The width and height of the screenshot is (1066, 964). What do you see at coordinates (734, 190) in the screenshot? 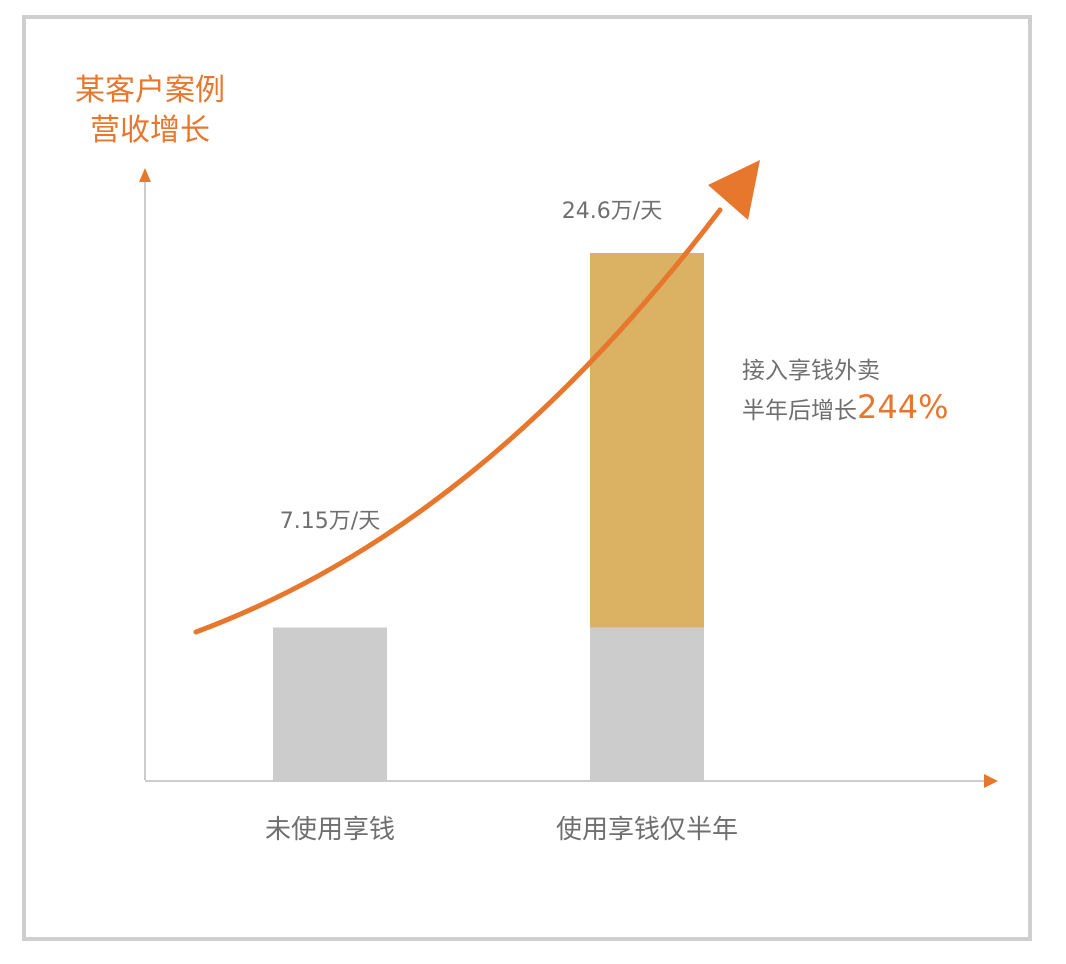
I see `growth-arrow-head-icon` at bounding box center [734, 190].